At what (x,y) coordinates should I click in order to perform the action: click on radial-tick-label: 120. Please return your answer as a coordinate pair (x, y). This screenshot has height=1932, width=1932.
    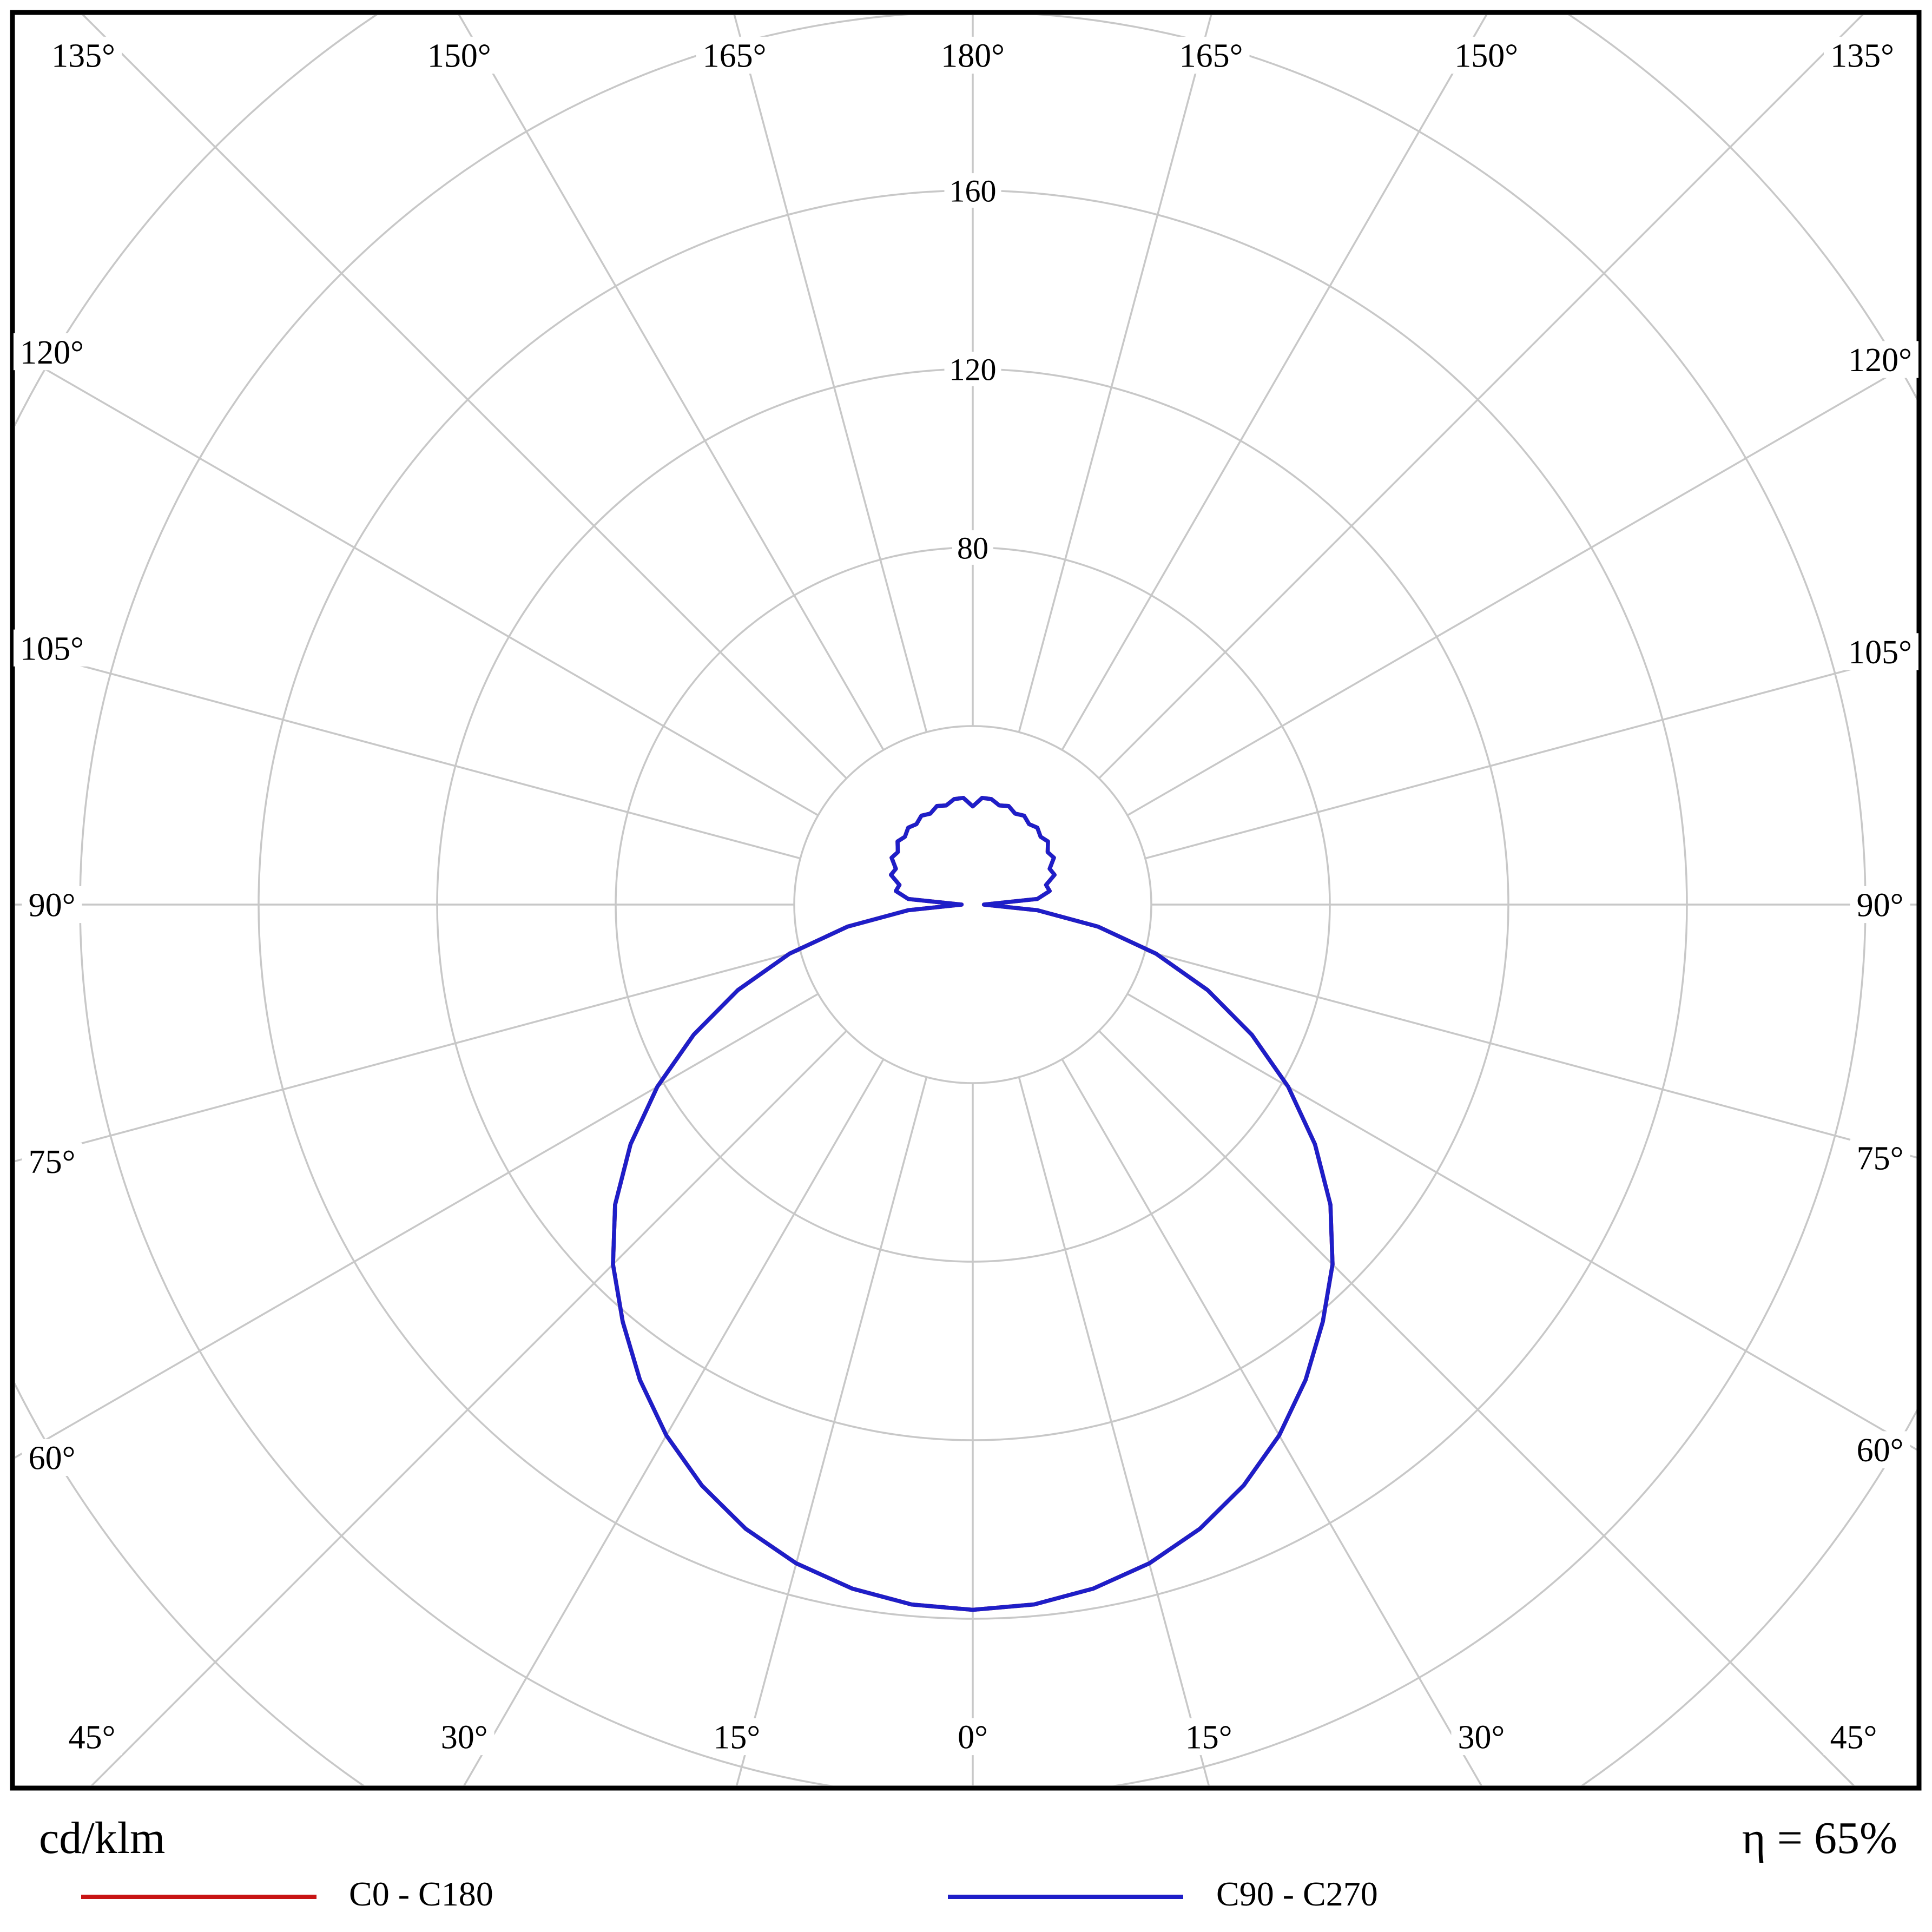
    Looking at the image, I should click on (973, 370).